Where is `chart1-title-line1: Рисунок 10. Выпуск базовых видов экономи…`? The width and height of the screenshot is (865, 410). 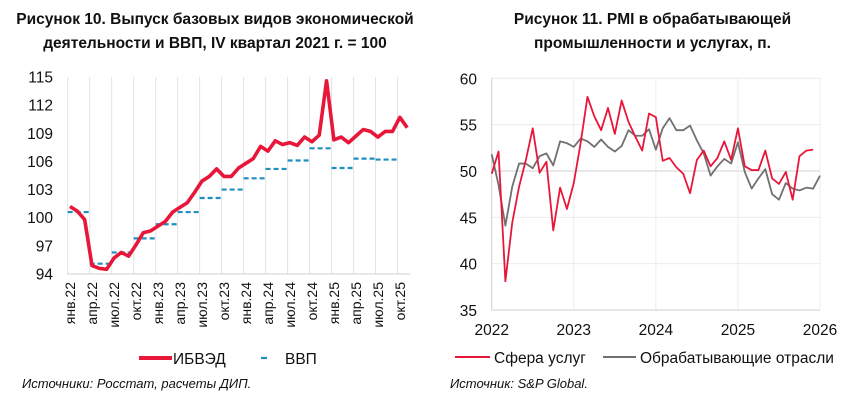
chart1-title-line1: Рисунок 10. Выпуск базовых видов экономи… is located at coordinates (215, 19).